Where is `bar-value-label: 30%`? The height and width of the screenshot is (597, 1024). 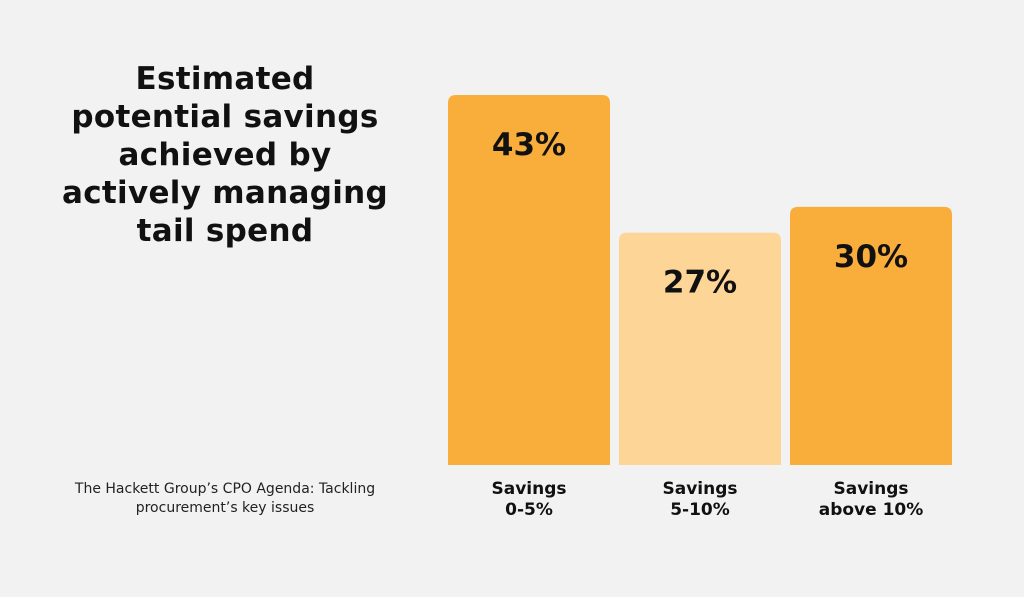
bar-value-label: 30% is located at coordinates (871, 257).